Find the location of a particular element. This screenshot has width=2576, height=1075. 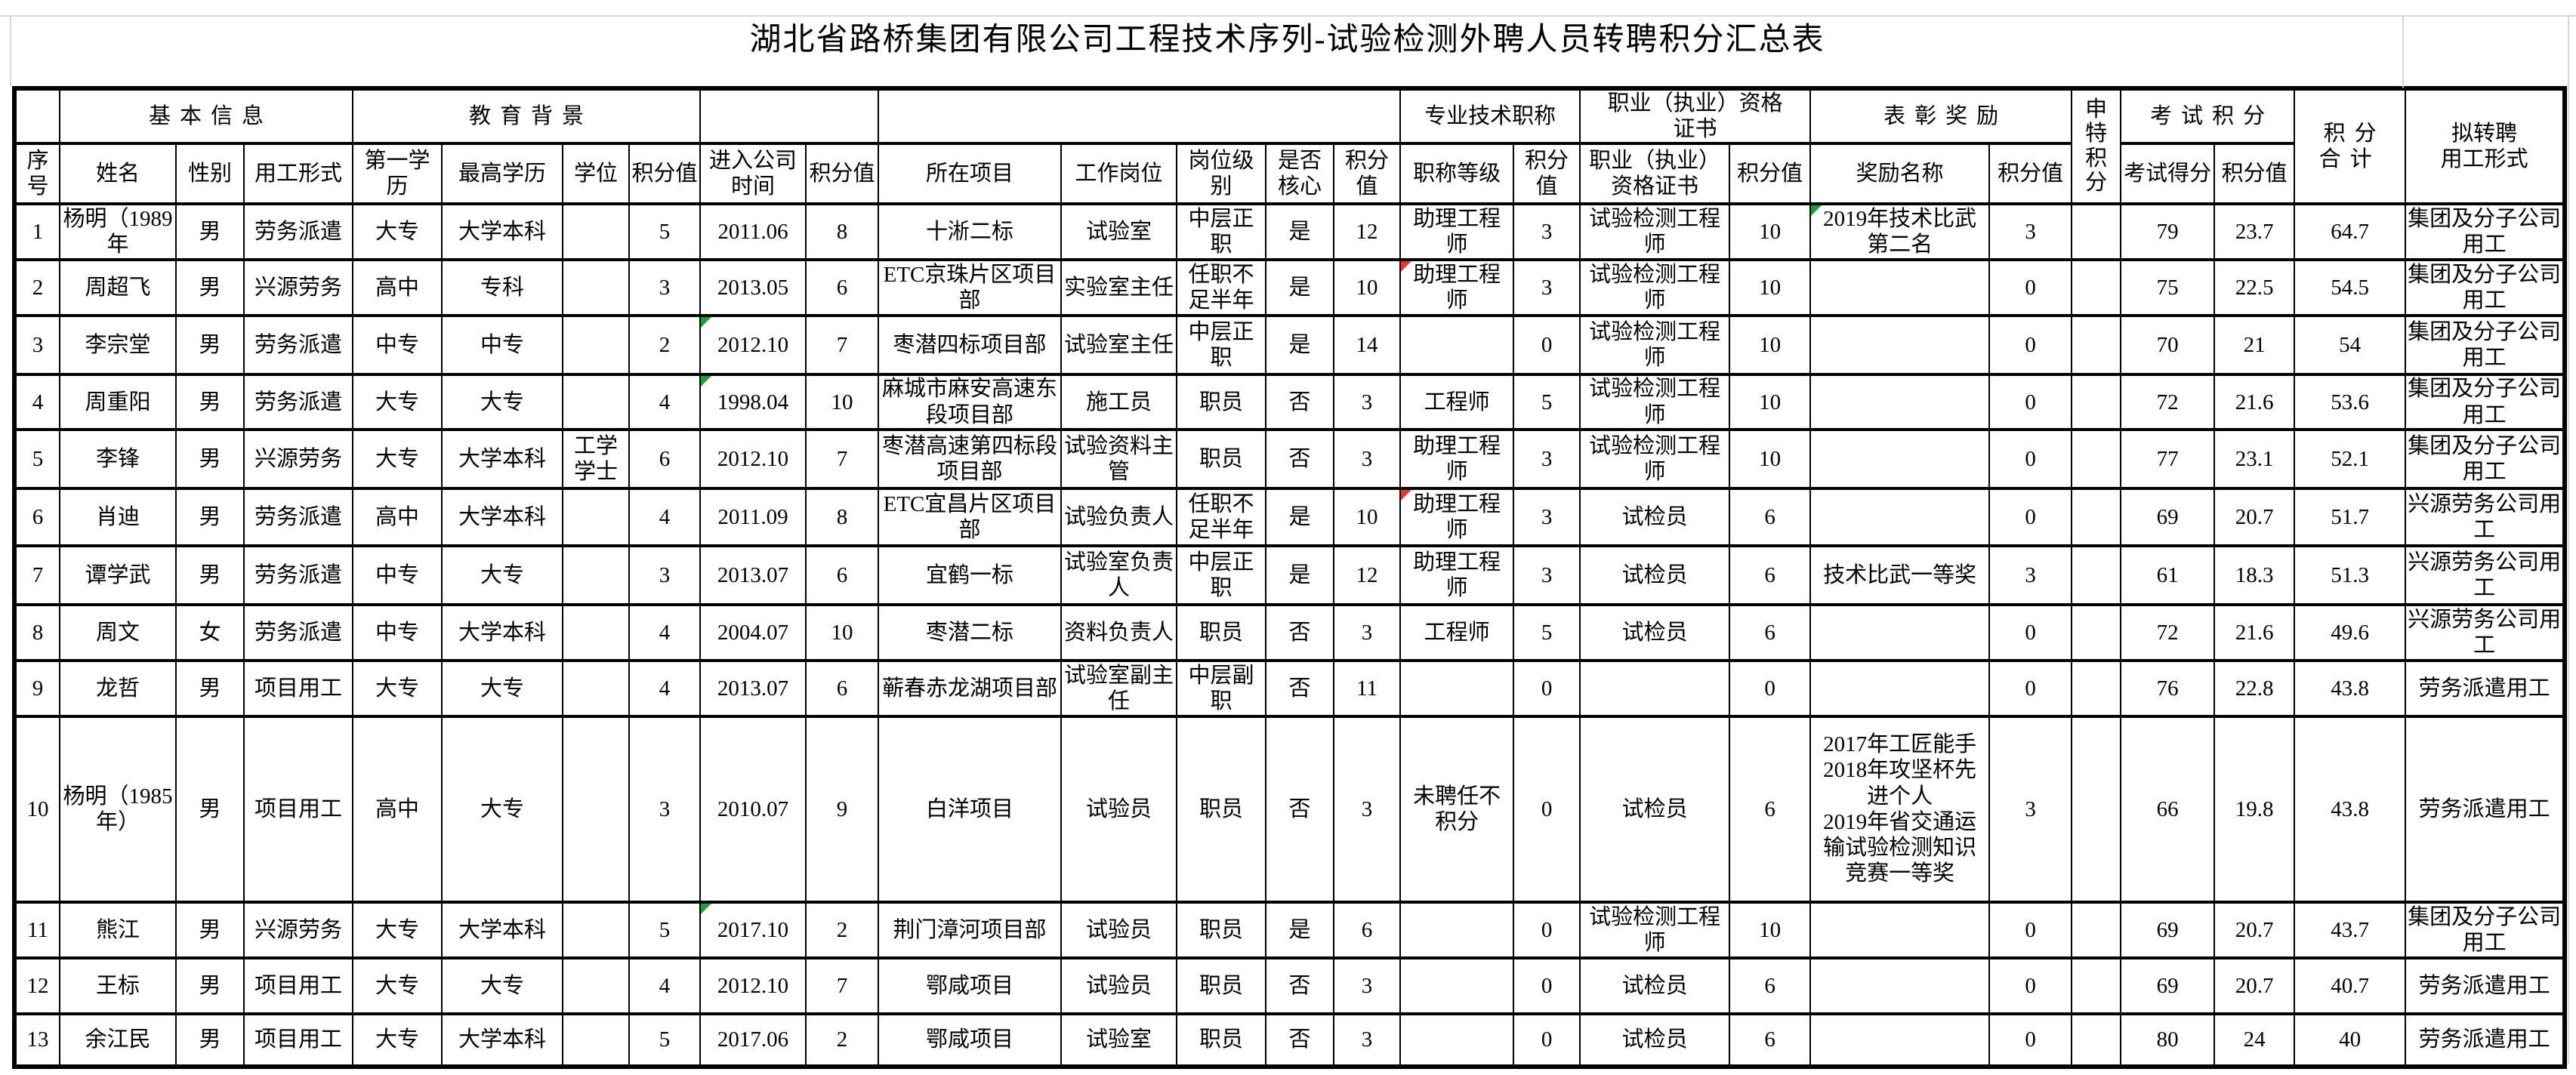

group-header: 教育背景 is located at coordinates (526, 116).